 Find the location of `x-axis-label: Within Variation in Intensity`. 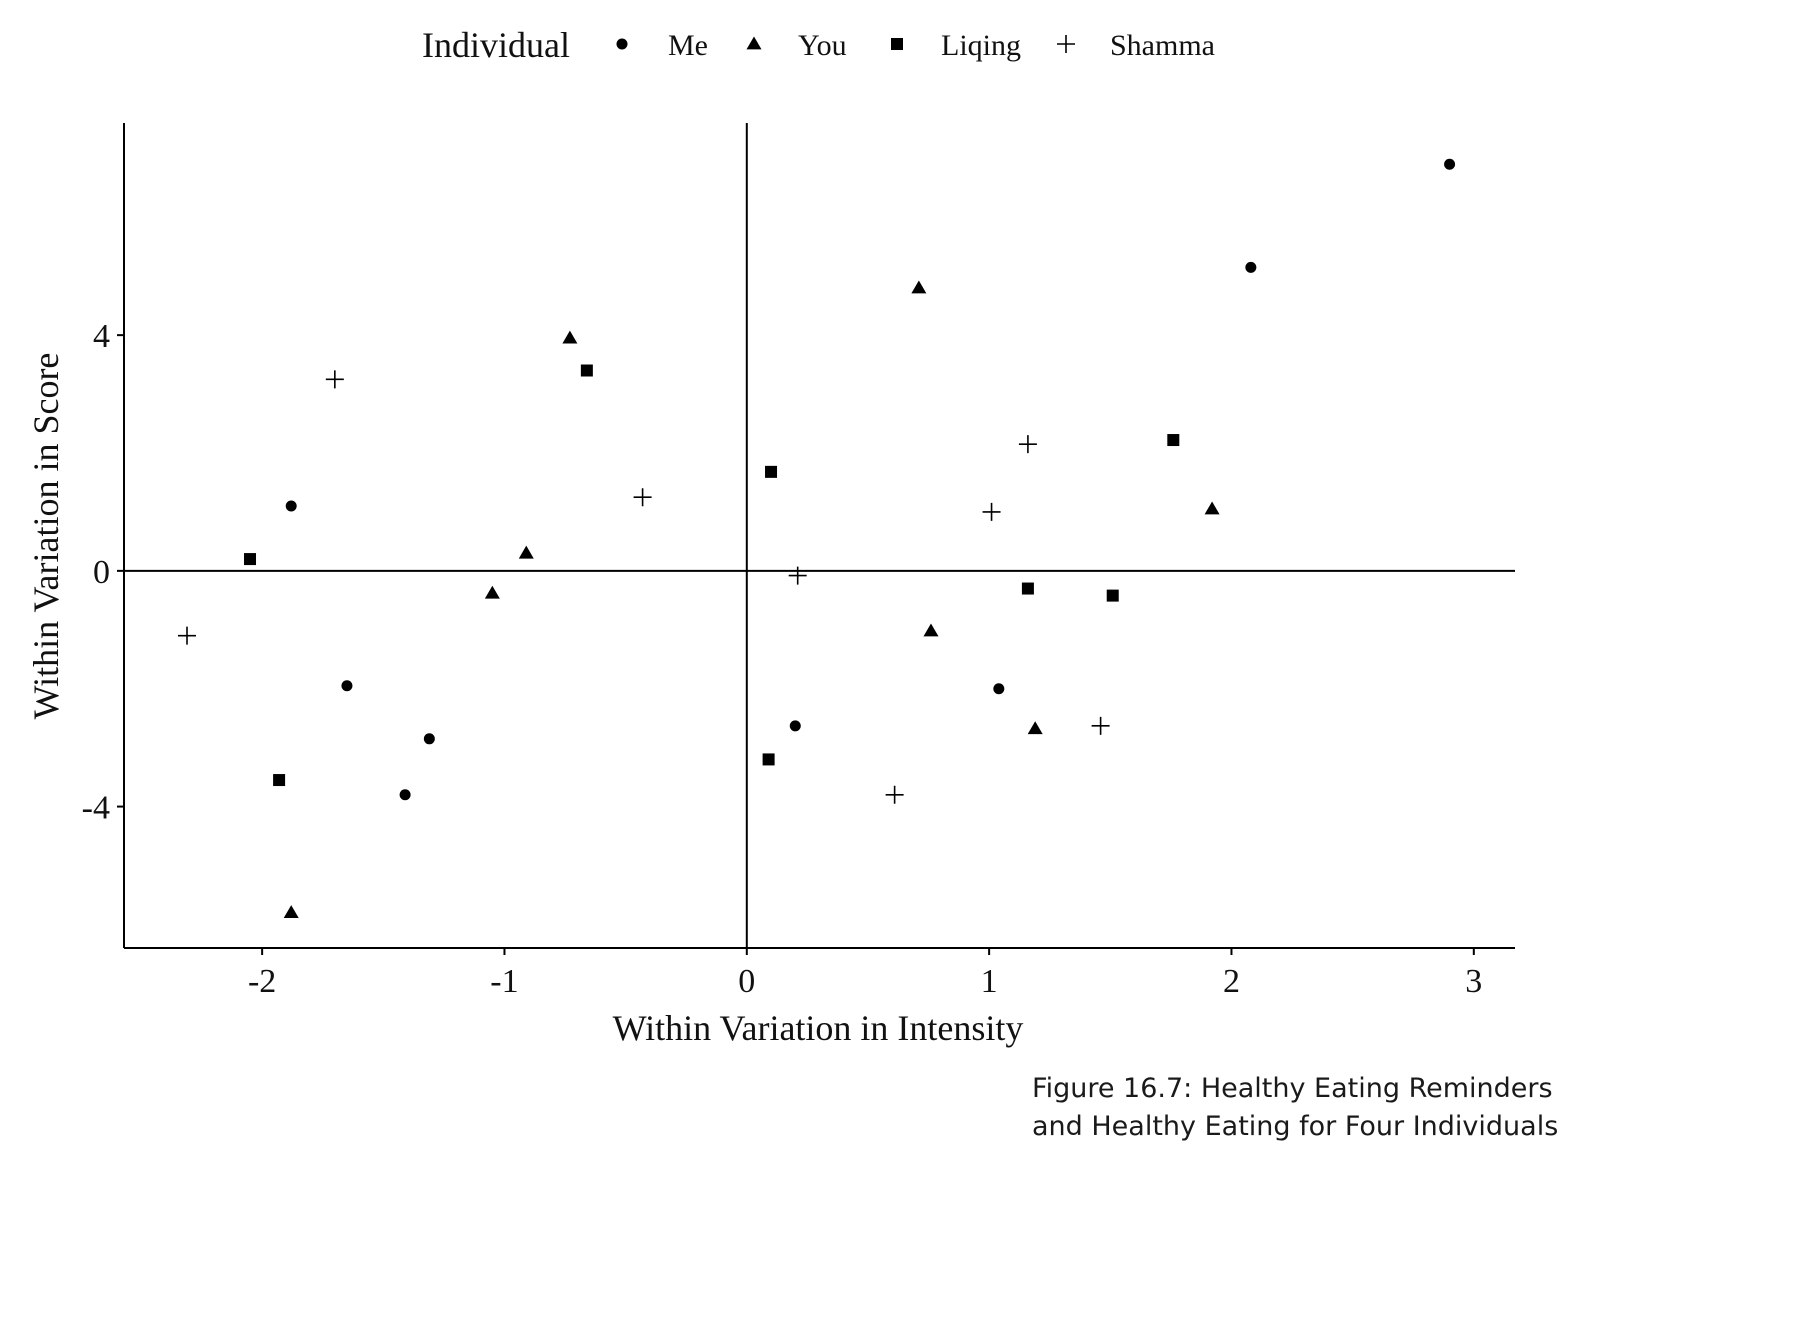

x-axis-label: Within Variation in Intensity is located at coordinates (818, 1028).